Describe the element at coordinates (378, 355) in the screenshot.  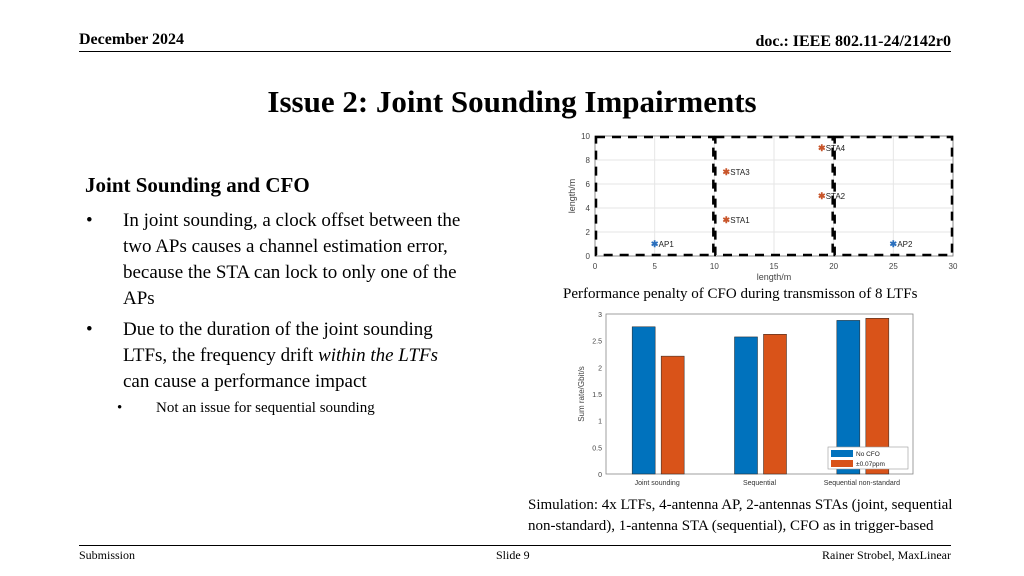
I see `bullet-2-italic: within the LTFs` at that location.